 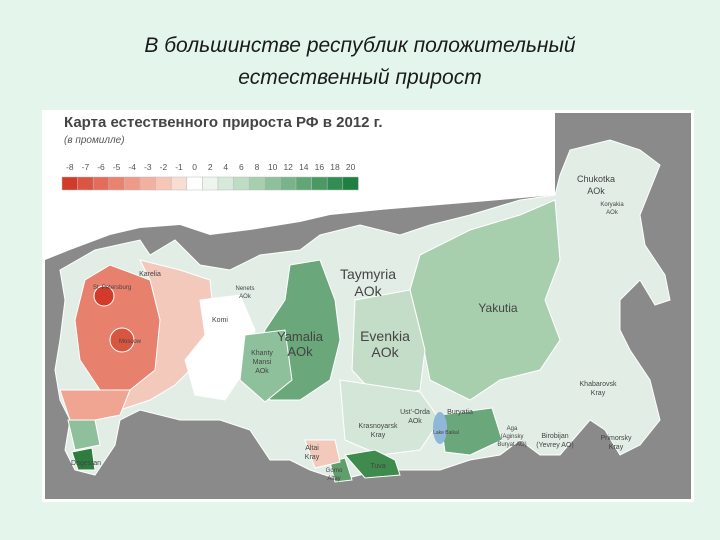 What do you see at coordinates (335, 167) in the screenshot?
I see `legend-tick-label: 18` at bounding box center [335, 167].